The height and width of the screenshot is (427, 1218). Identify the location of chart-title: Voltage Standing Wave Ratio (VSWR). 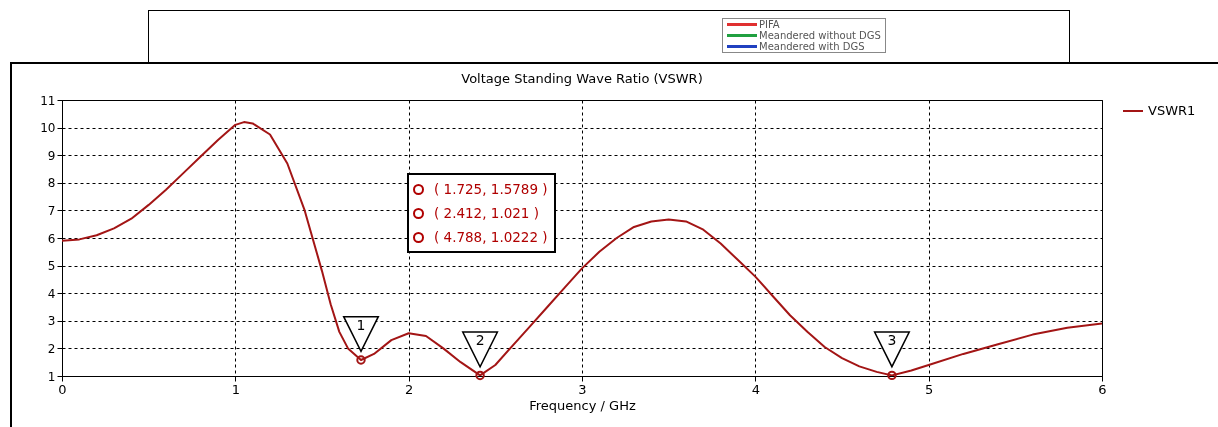
(582, 78).